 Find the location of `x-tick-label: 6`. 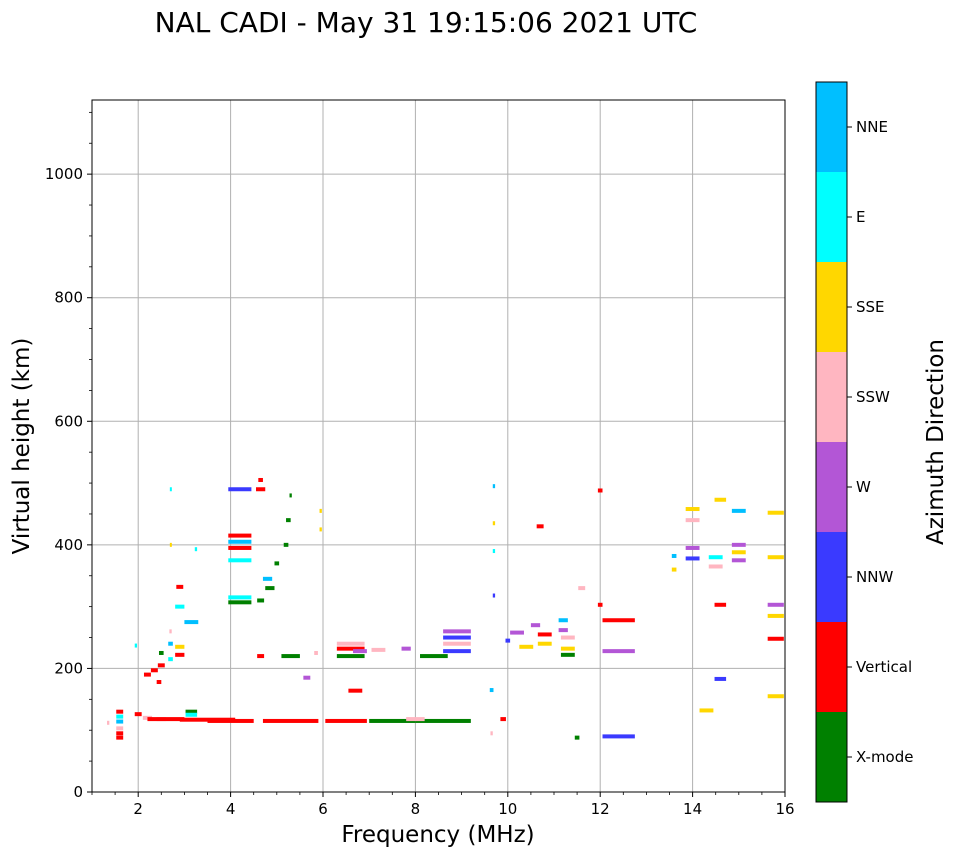

x-tick-label: 6 is located at coordinates (323, 809).